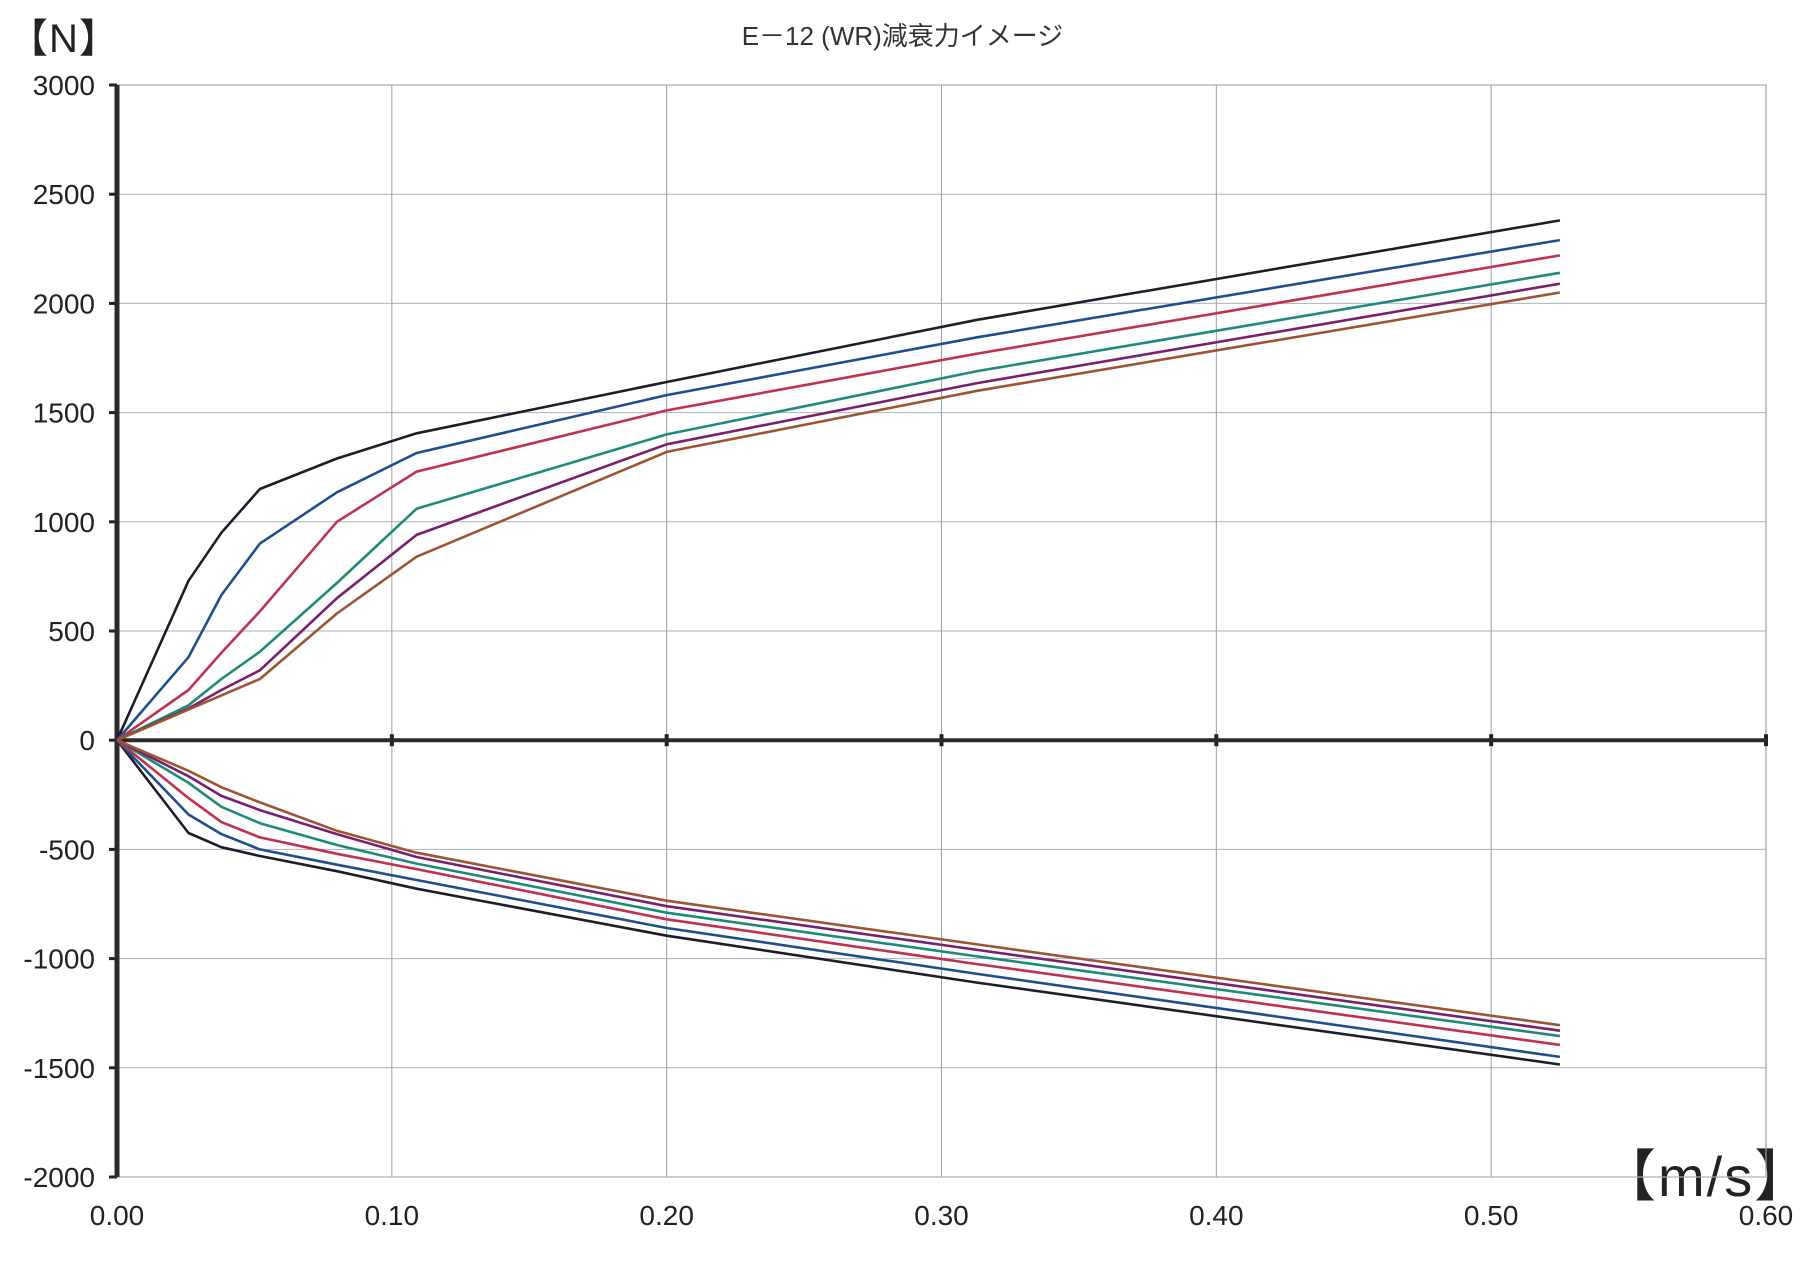 This screenshot has height=1265, width=1805. Describe the element at coordinates (902, 36) in the screenshot. I see `chart-title: E－12 (WR)減衰力イメージ` at that location.